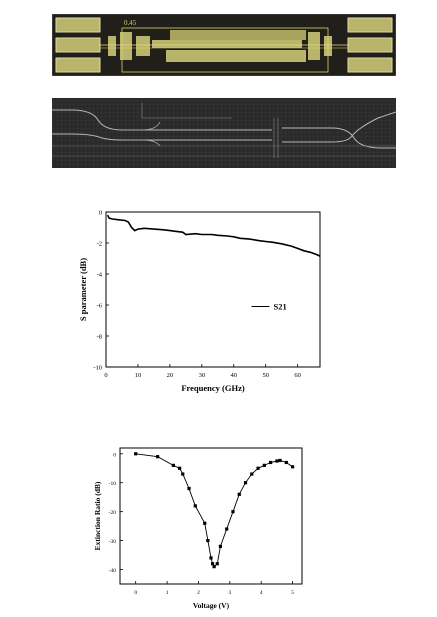 The image size is (437, 617). What do you see at coordinates (113, 513) in the screenshot?
I see `y-tick-label: -20` at bounding box center [113, 513].